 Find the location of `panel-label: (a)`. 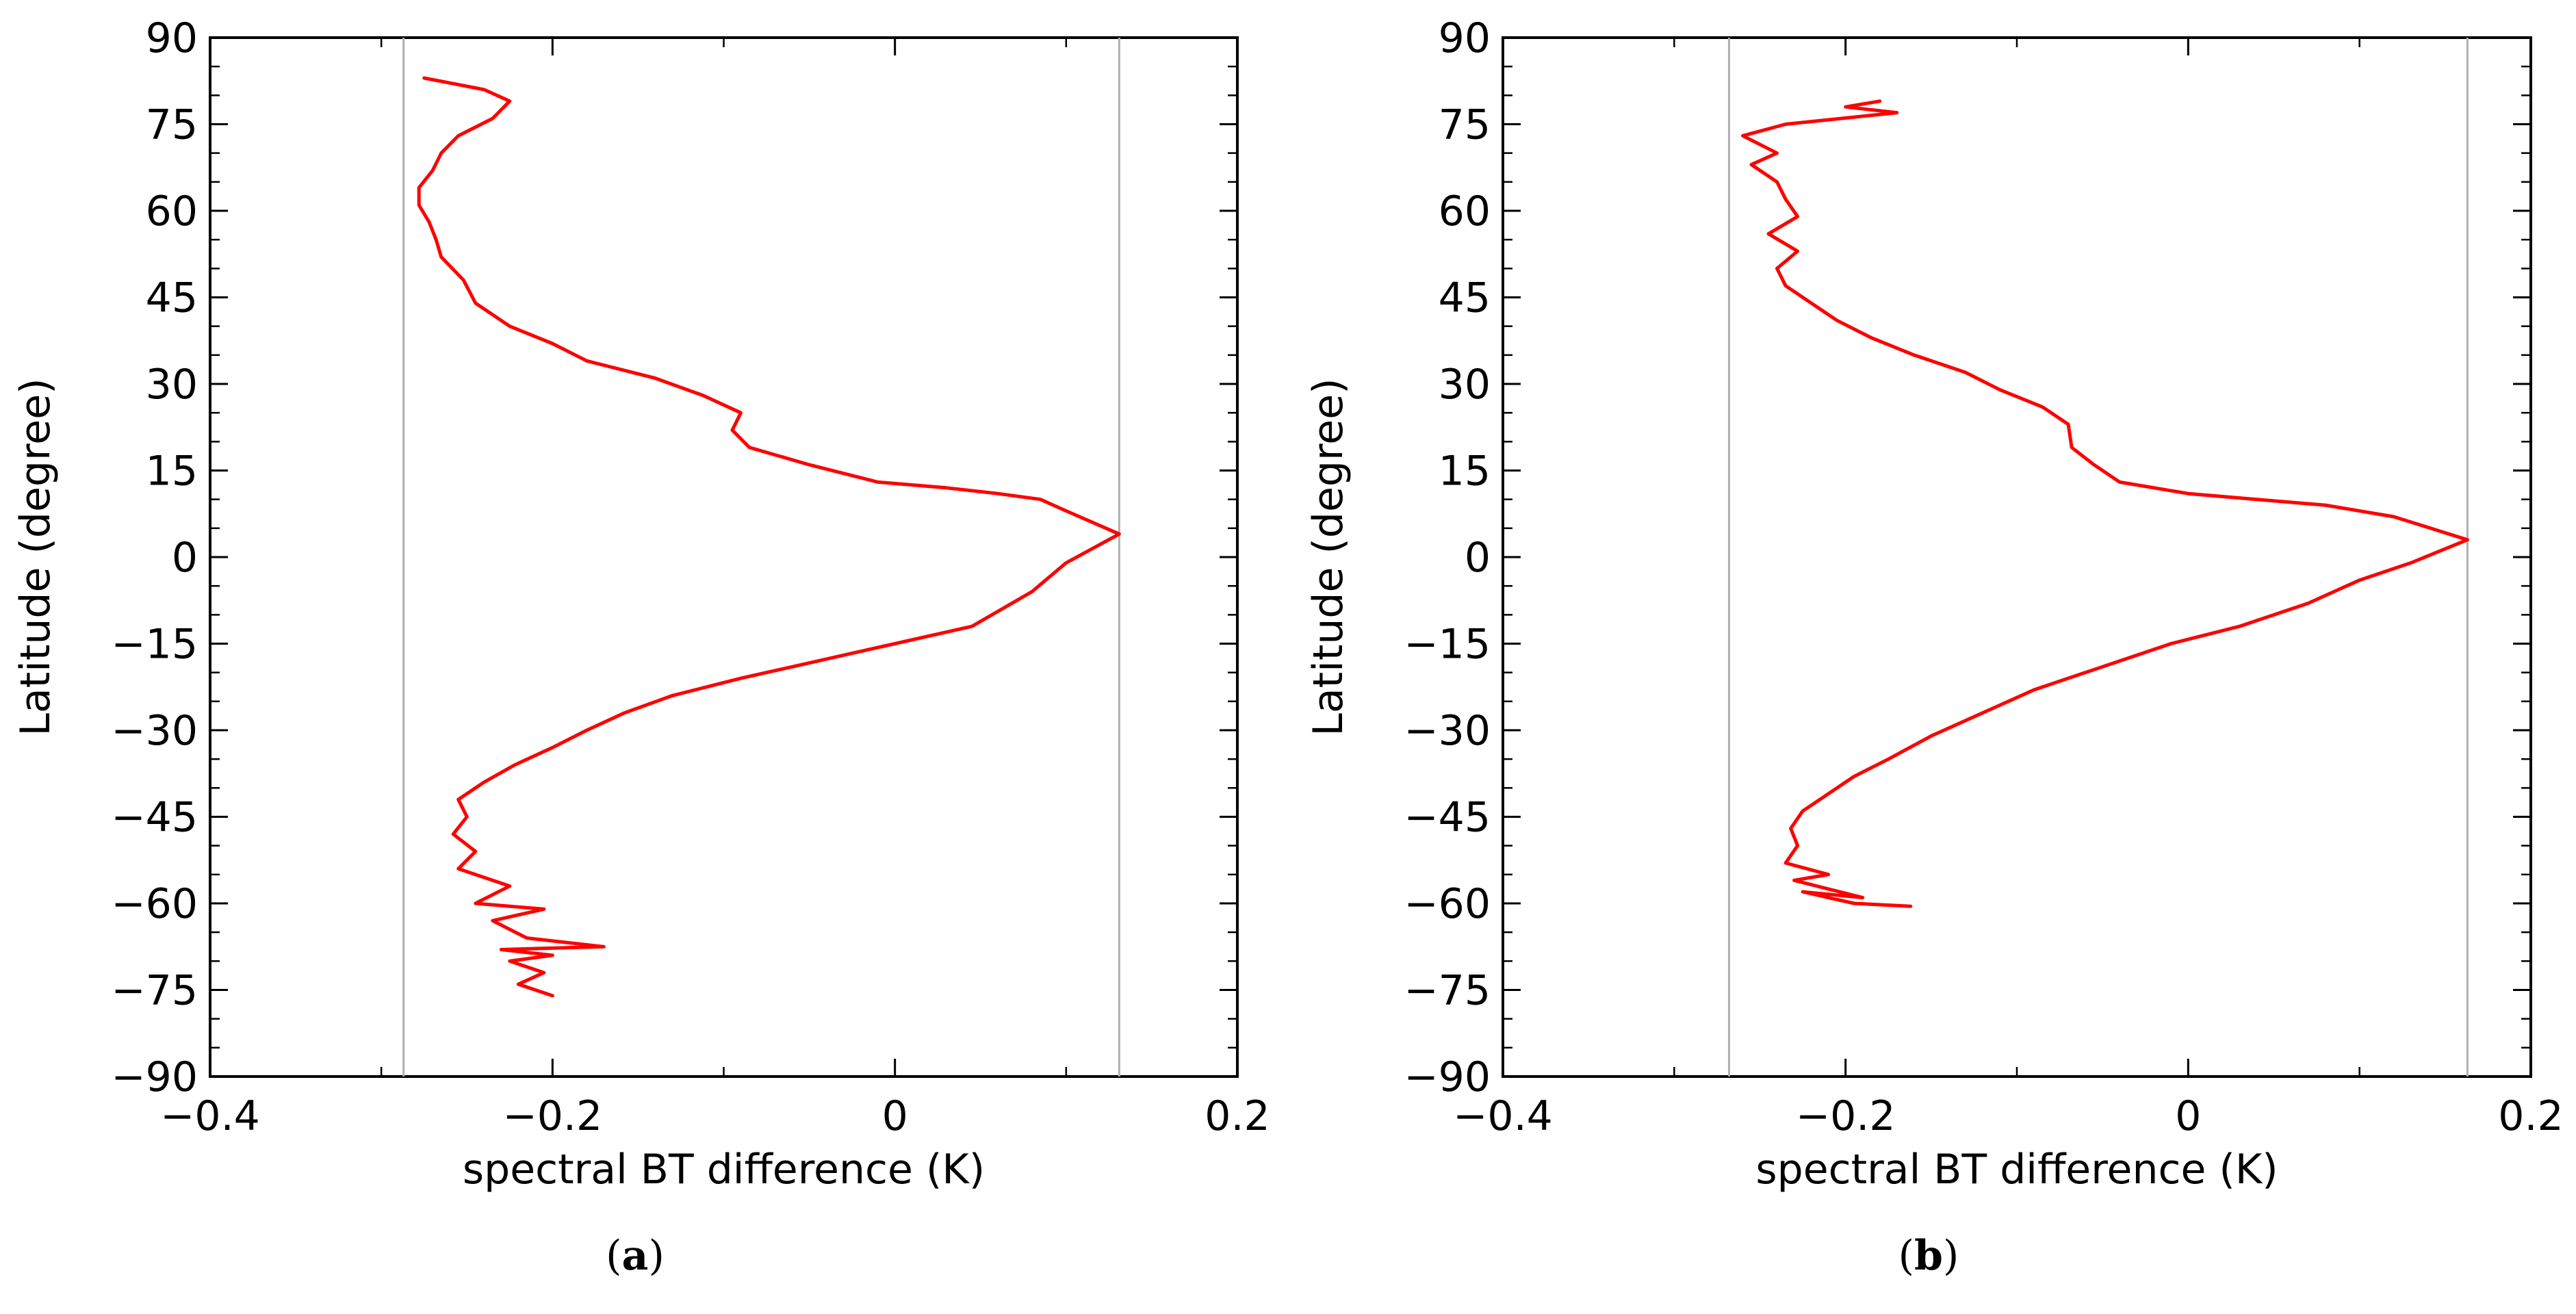

panel-label: (a) is located at coordinates (635, 1256).